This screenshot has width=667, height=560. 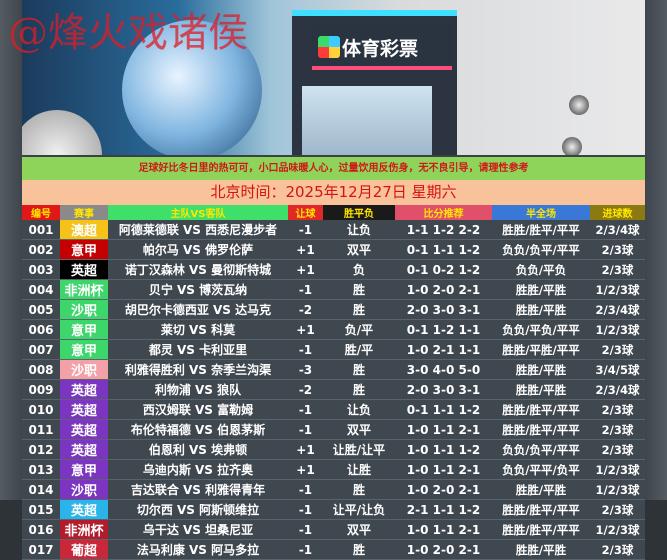 What do you see at coordinates (359, 269) in the screenshot?
I see `cell-result: 负` at bounding box center [359, 269].